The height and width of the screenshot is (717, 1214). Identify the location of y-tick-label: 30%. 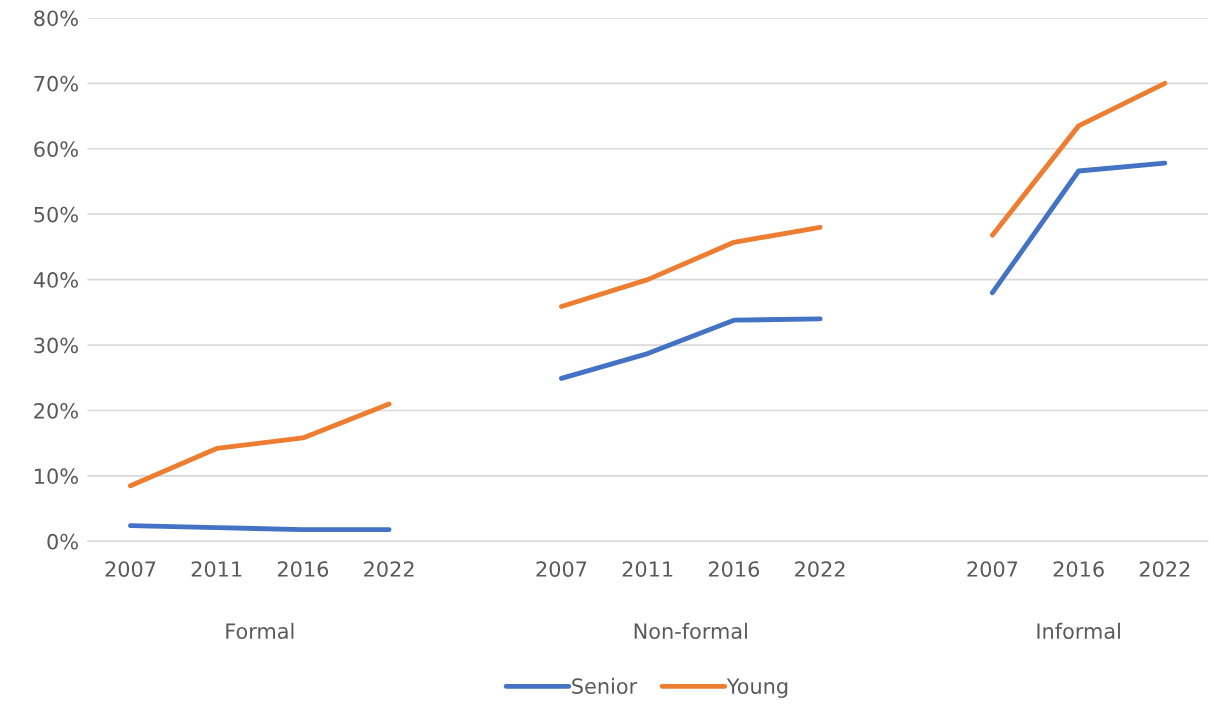
(56, 345).